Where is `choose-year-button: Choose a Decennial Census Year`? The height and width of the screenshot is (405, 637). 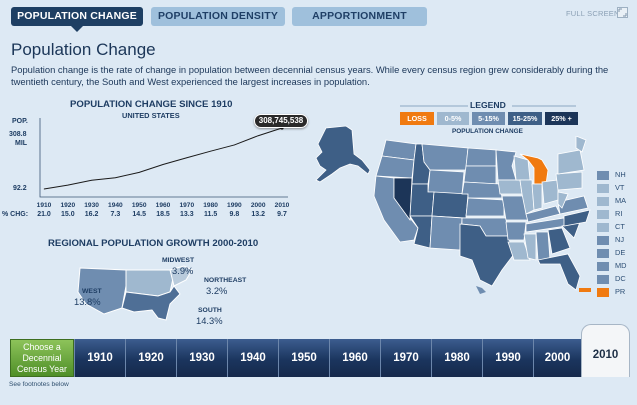
choose-year-button: Choose a Decennial Census Year is located at coordinates (42, 358).